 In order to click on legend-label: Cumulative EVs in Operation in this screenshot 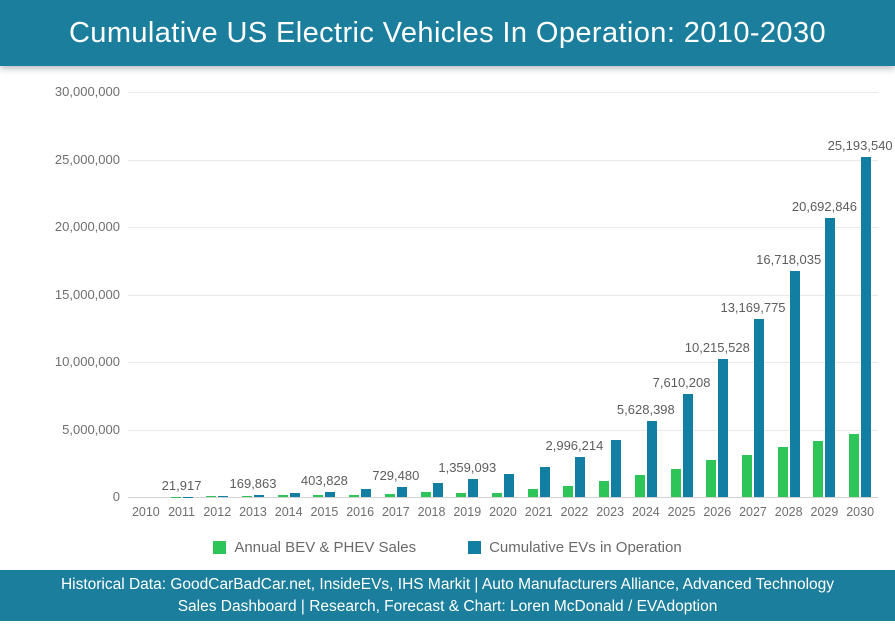, I will do `click(585, 547)`.